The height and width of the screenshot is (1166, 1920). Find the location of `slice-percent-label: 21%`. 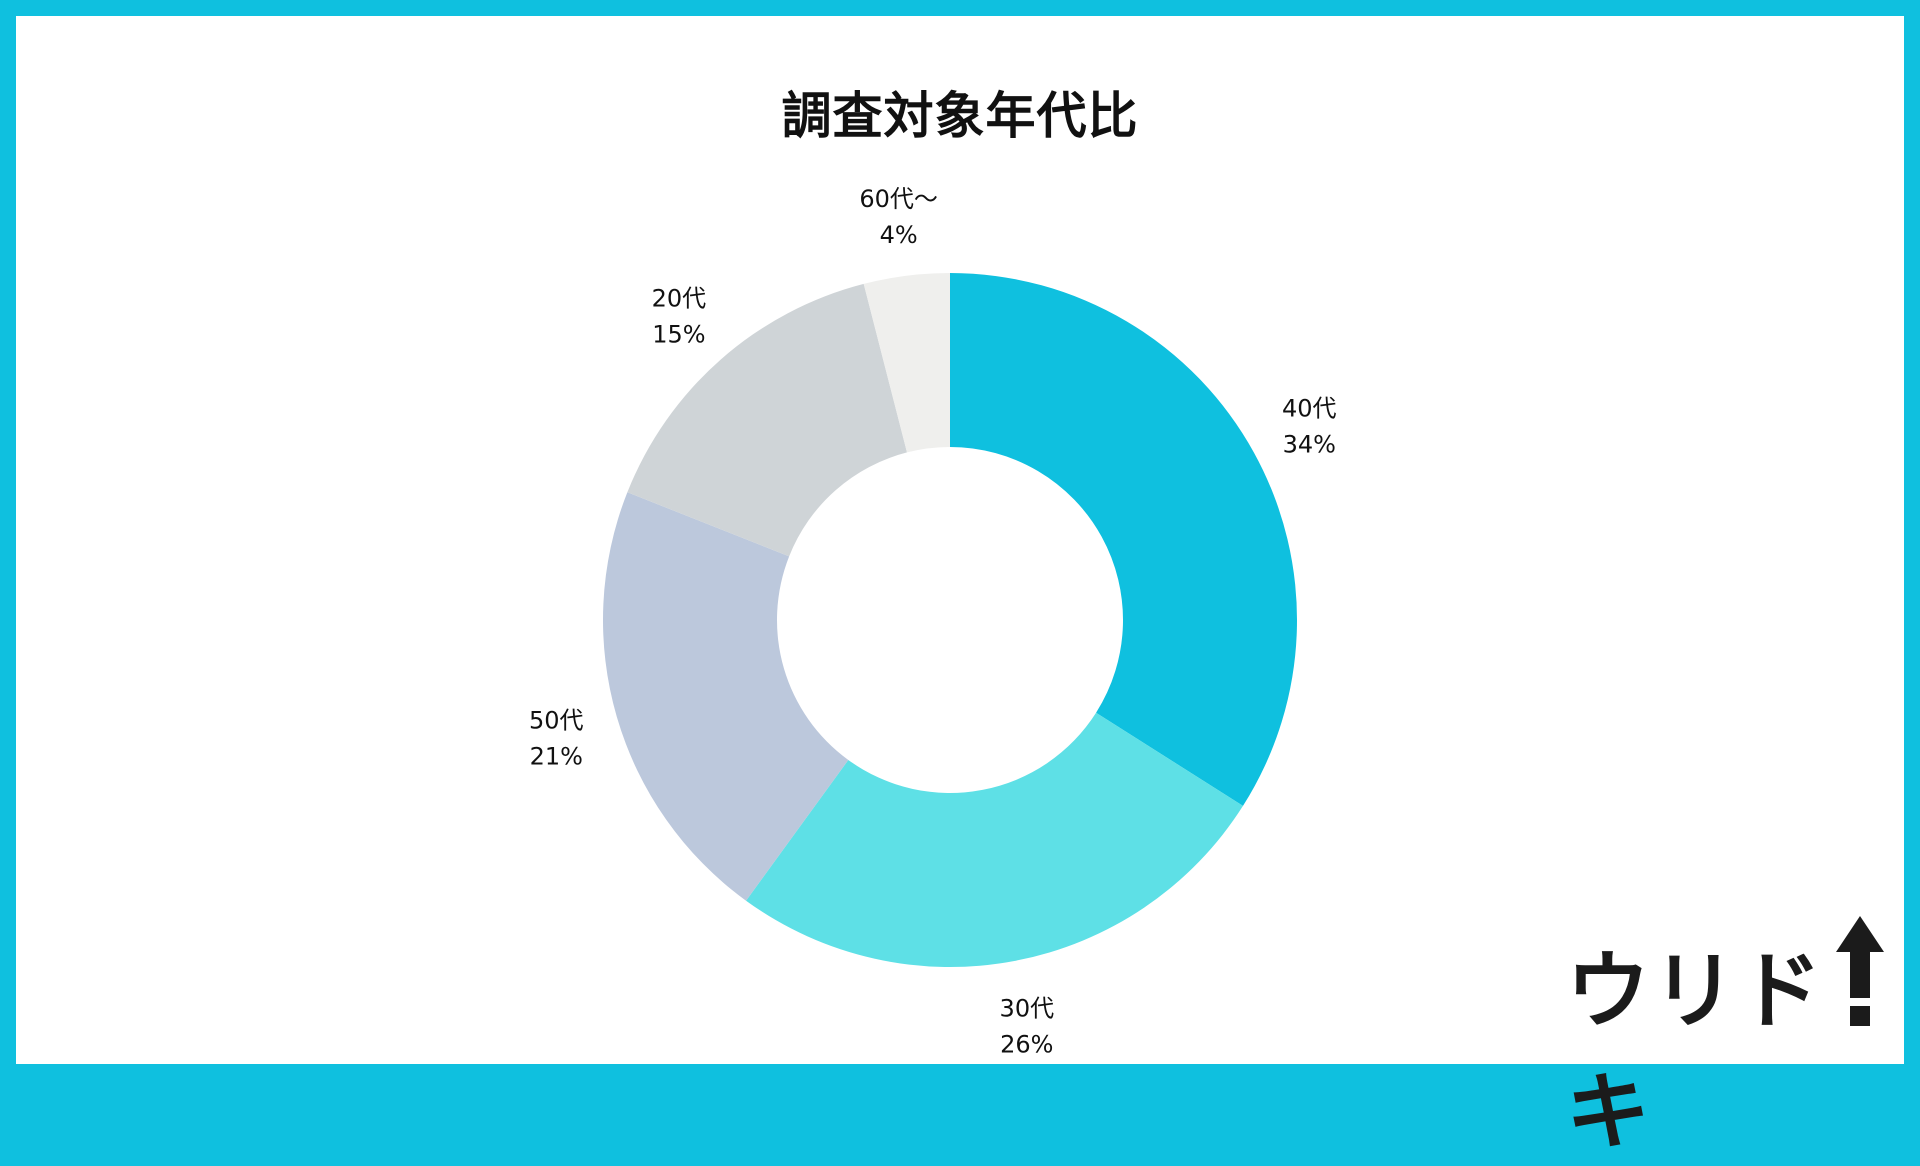

slice-percent-label: 21% is located at coordinates (556, 756).